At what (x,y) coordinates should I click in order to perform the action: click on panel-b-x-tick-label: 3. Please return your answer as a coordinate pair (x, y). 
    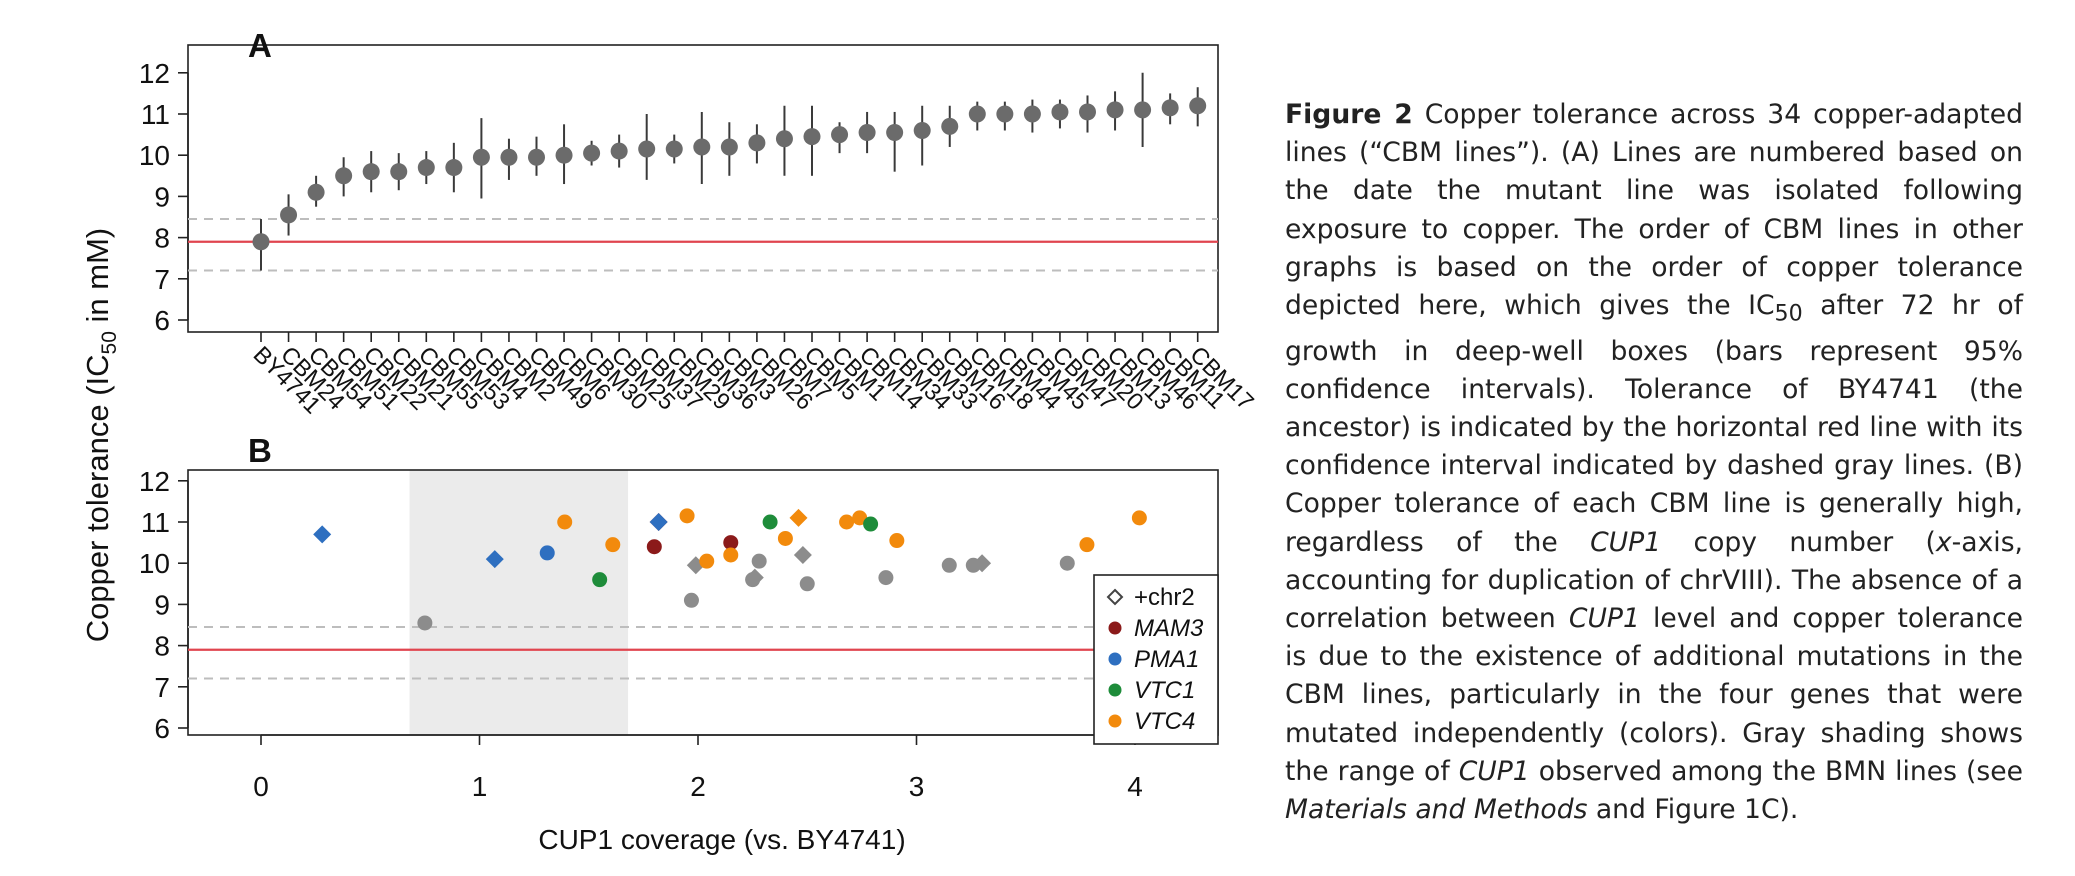
    Looking at the image, I should click on (917, 786).